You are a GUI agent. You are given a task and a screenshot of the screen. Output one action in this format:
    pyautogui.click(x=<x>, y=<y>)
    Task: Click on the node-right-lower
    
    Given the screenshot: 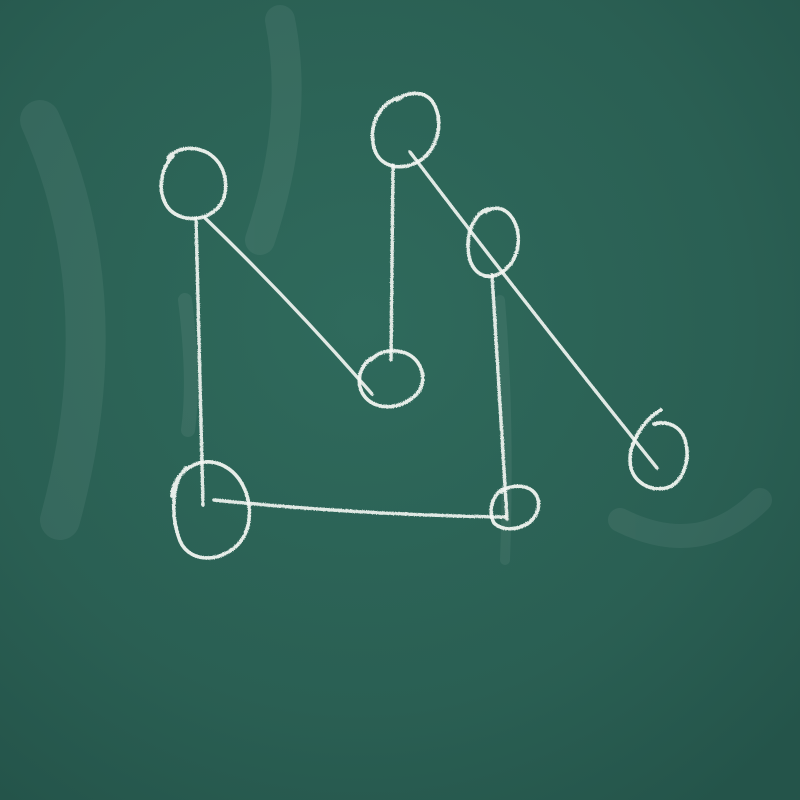 What is the action you would take?
    pyautogui.click(x=658, y=449)
    